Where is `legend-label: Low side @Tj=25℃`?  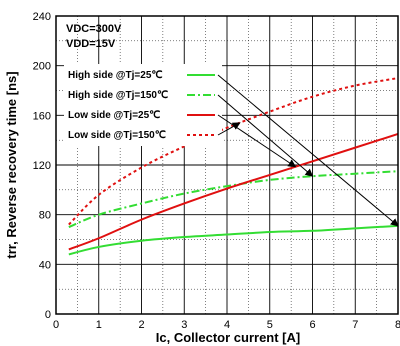 legend-label: Low side @Tj=25℃ is located at coordinates (114, 115).